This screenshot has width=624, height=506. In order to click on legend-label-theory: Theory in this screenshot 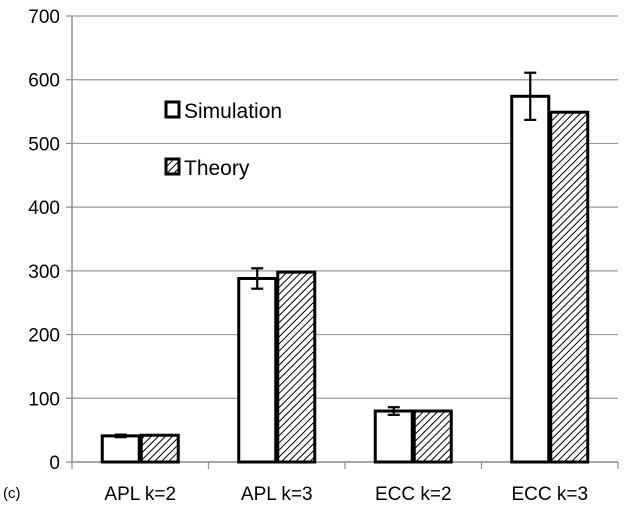, I will do `click(217, 168)`.